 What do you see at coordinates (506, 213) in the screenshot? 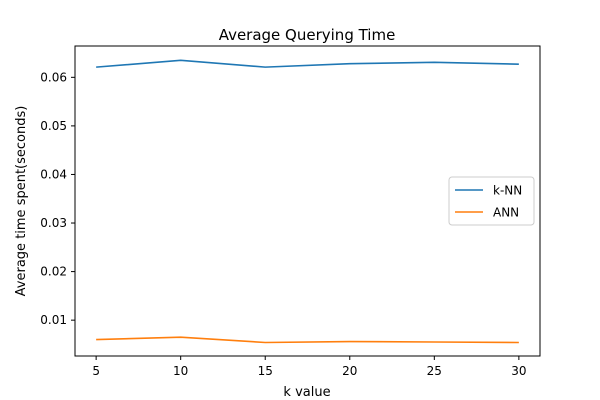
I see `legend-label: ANN` at bounding box center [506, 213].